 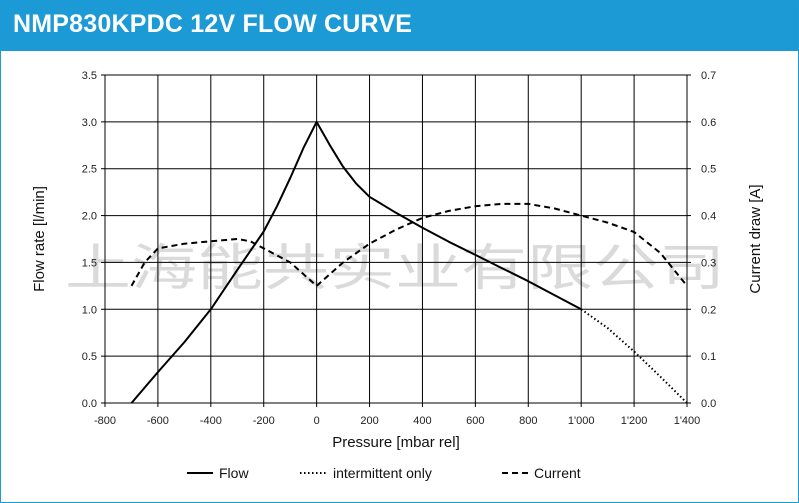 What do you see at coordinates (105, 421) in the screenshot?
I see `x-tick-label: -800` at bounding box center [105, 421].